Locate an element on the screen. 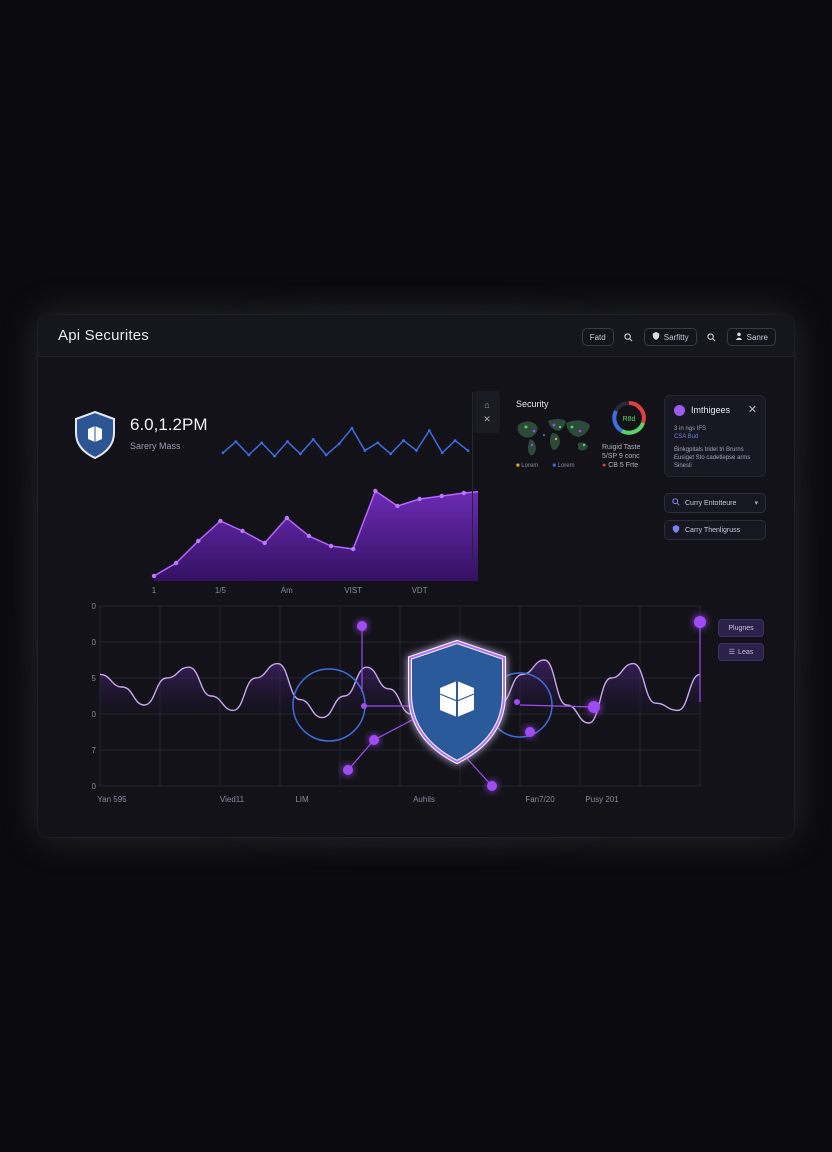  pill-label: Fatd is located at coordinates (597, 337).